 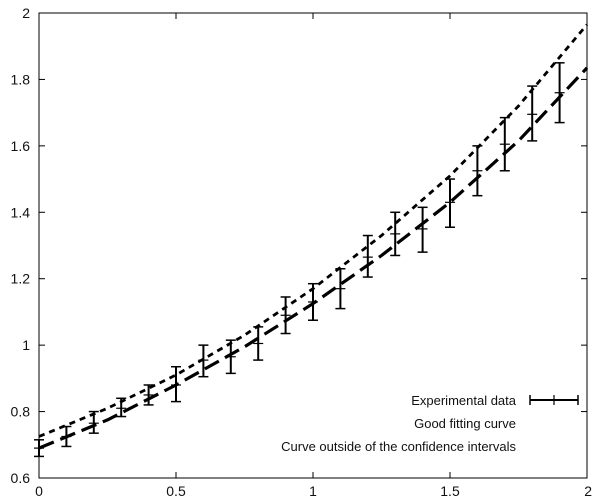 I want to click on x-tick-label: 0.5, so click(x=176, y=491).